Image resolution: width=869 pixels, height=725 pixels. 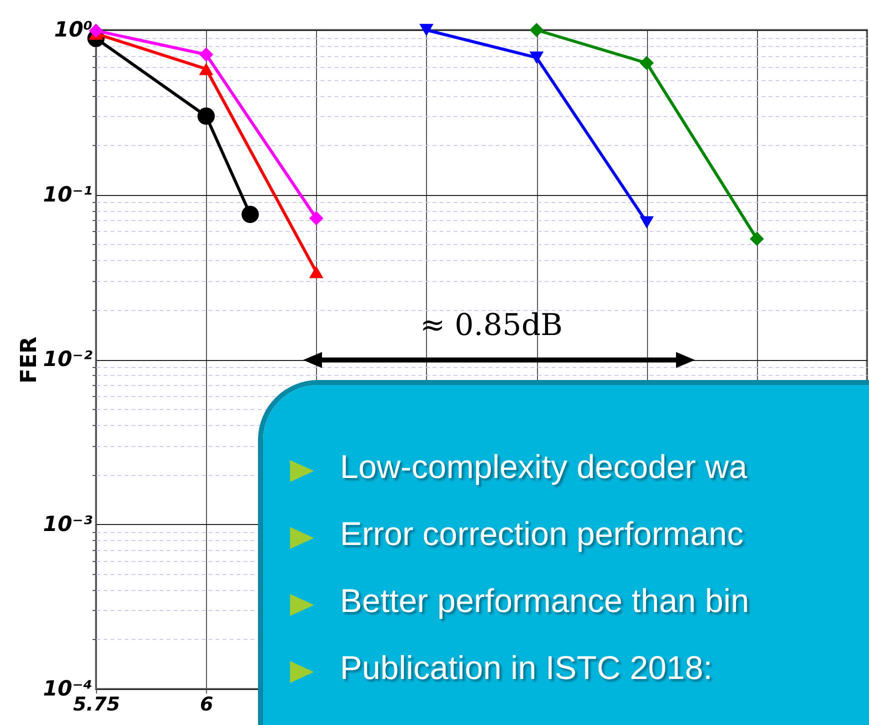 What do you see at coordinates (542, 534) in the screenshot?
I see `annotation: Error correction performanc` at bounding box center [542, 534].